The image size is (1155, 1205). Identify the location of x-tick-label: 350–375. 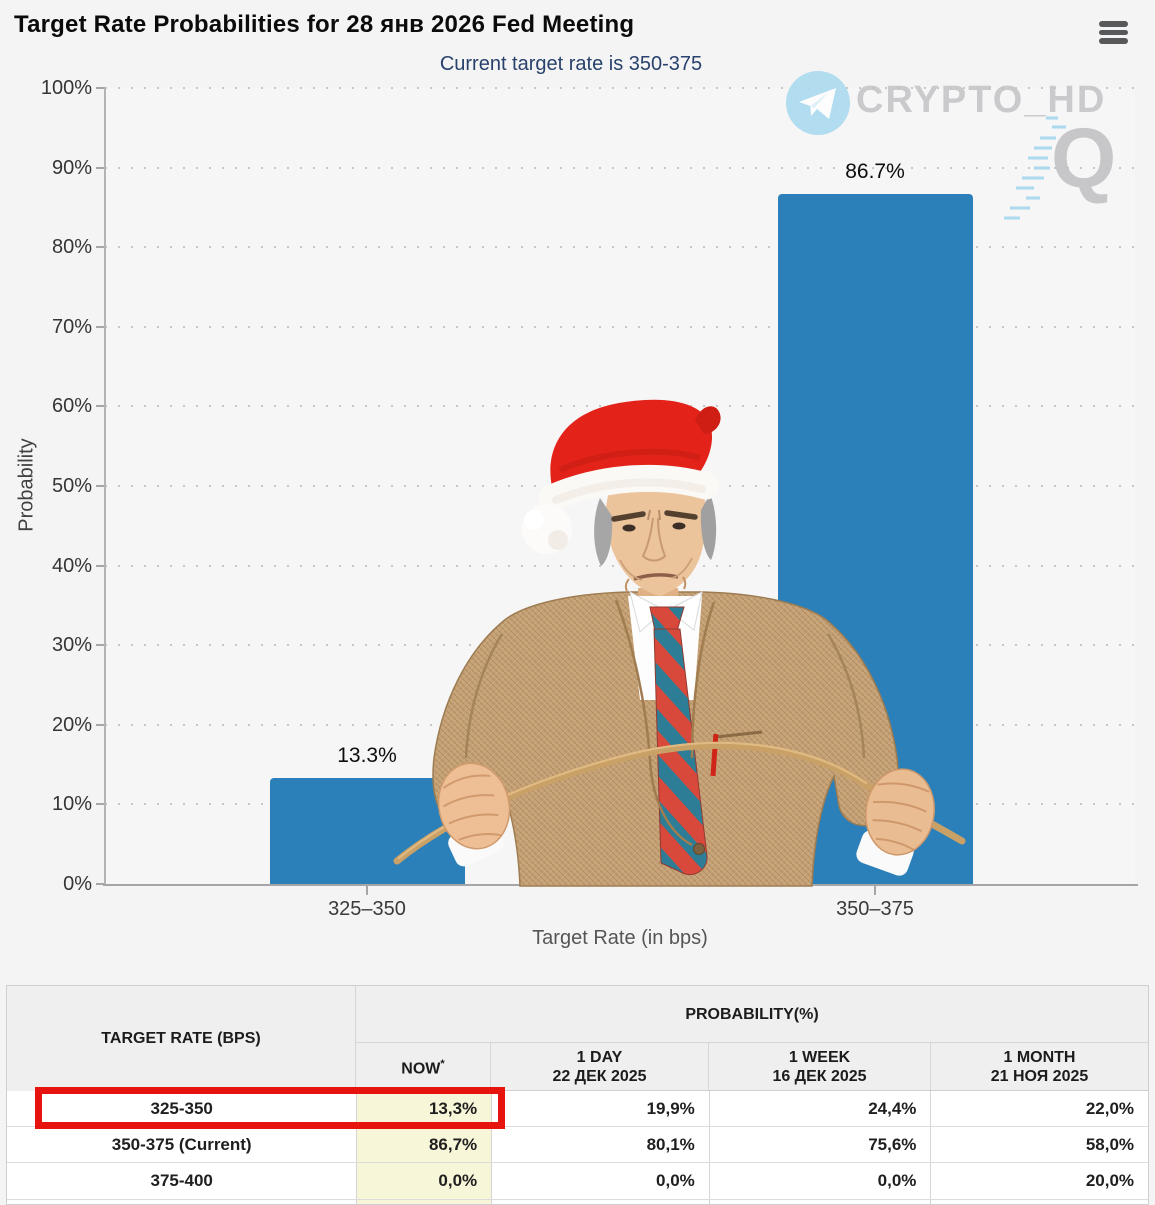
(875, 909).